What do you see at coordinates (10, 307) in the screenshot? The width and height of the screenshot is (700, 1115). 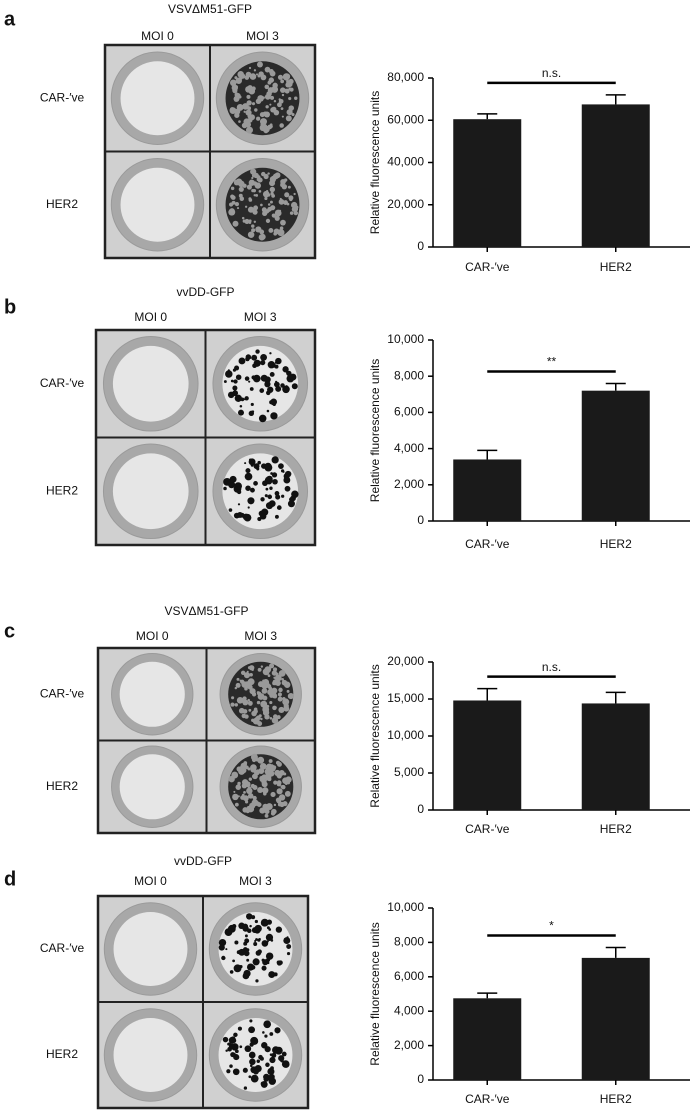 I see `panel-letter: b` at bounding box center [10, 307].